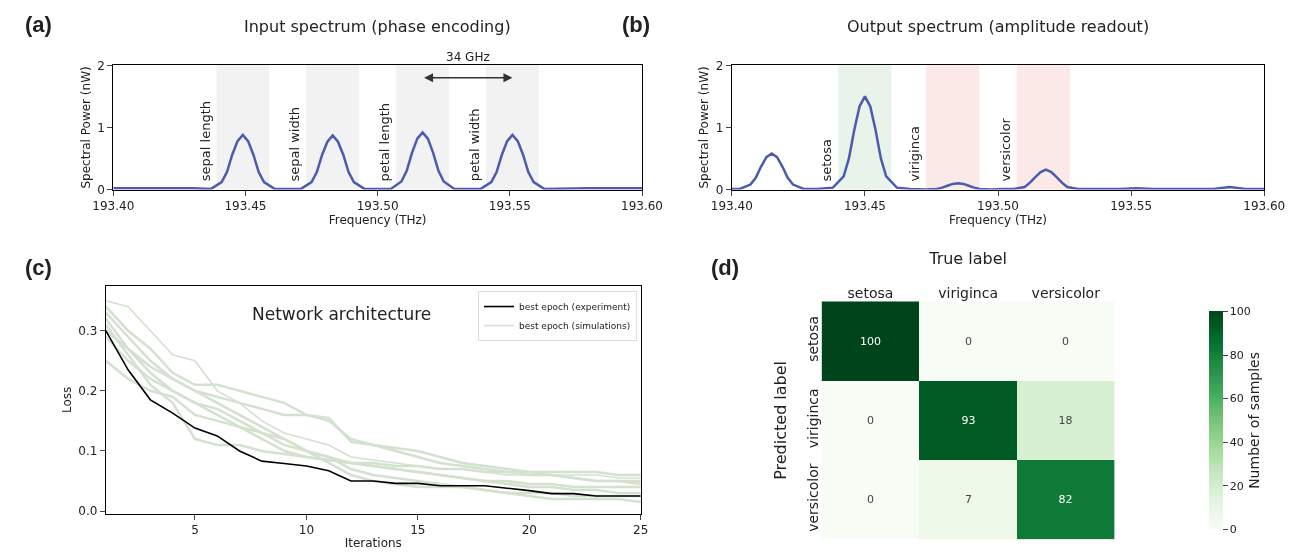  What do you see at coordinates (1065, 500) in the screenshot?
I see `data-label: 82` at bounding box center [1065, 500].